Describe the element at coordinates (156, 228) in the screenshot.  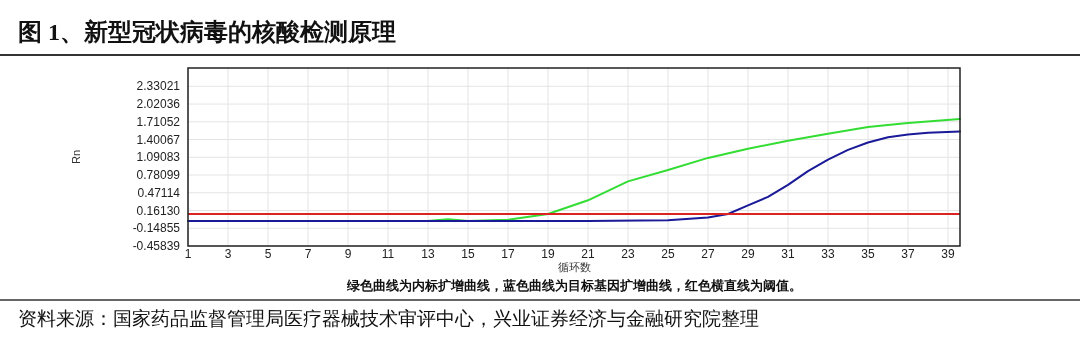
I see `y-tick-label: -0.14855` at that location.